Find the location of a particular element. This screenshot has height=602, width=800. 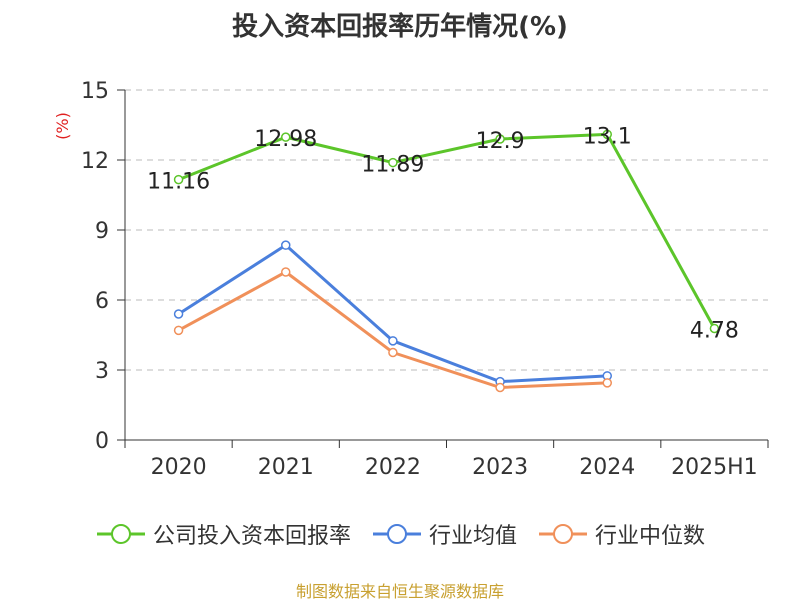

data-label: 13.1 is located at coordinates (607, 136).